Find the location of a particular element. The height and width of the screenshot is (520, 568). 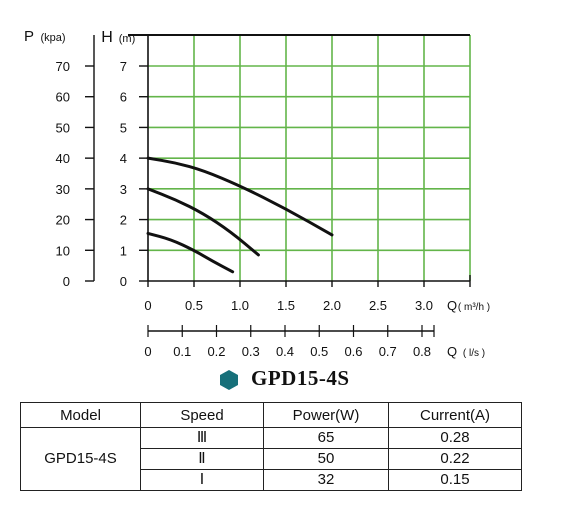

ls-axis-label: Q is located at coordinates (452, 351).